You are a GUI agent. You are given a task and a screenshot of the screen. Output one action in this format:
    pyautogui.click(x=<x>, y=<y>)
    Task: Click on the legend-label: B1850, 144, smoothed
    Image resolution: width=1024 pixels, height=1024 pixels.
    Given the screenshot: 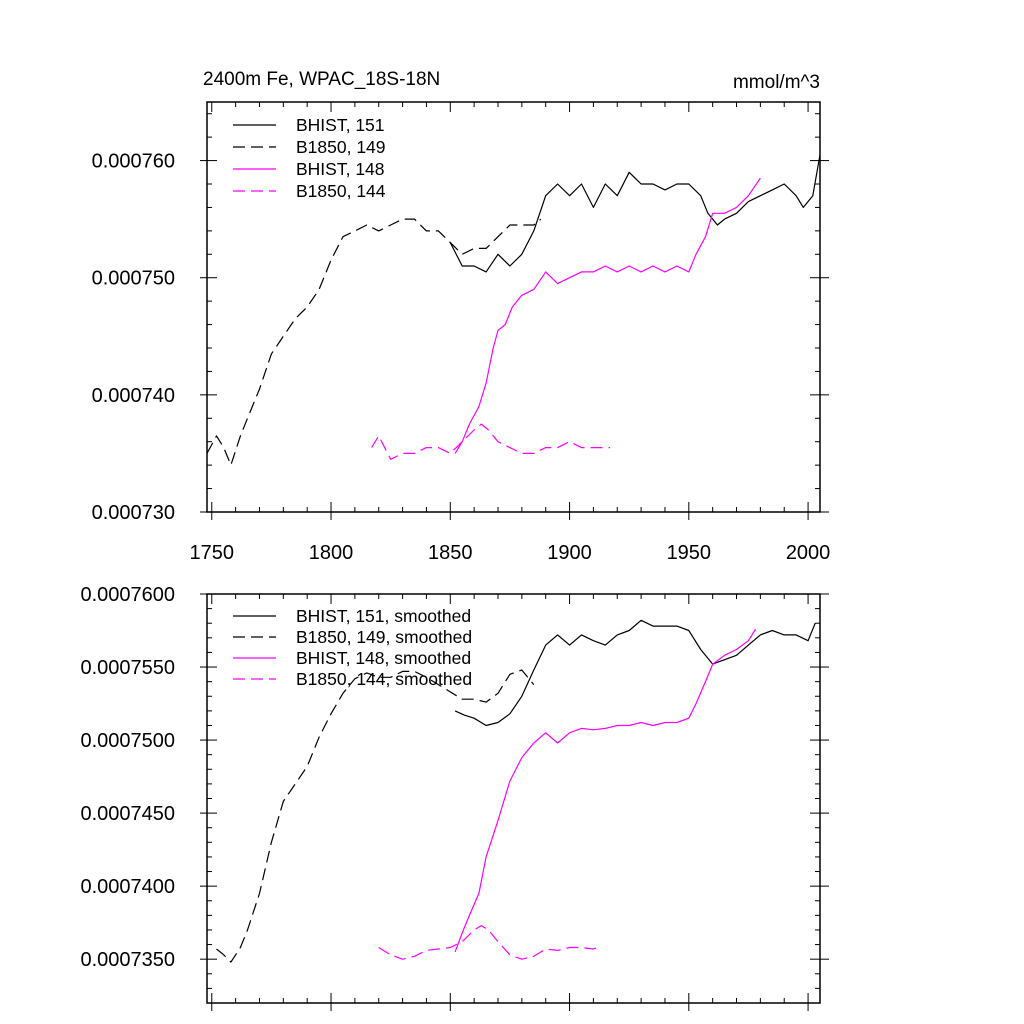 What is the action you would take?
    pyautogui.click(x=384, y=679)
    